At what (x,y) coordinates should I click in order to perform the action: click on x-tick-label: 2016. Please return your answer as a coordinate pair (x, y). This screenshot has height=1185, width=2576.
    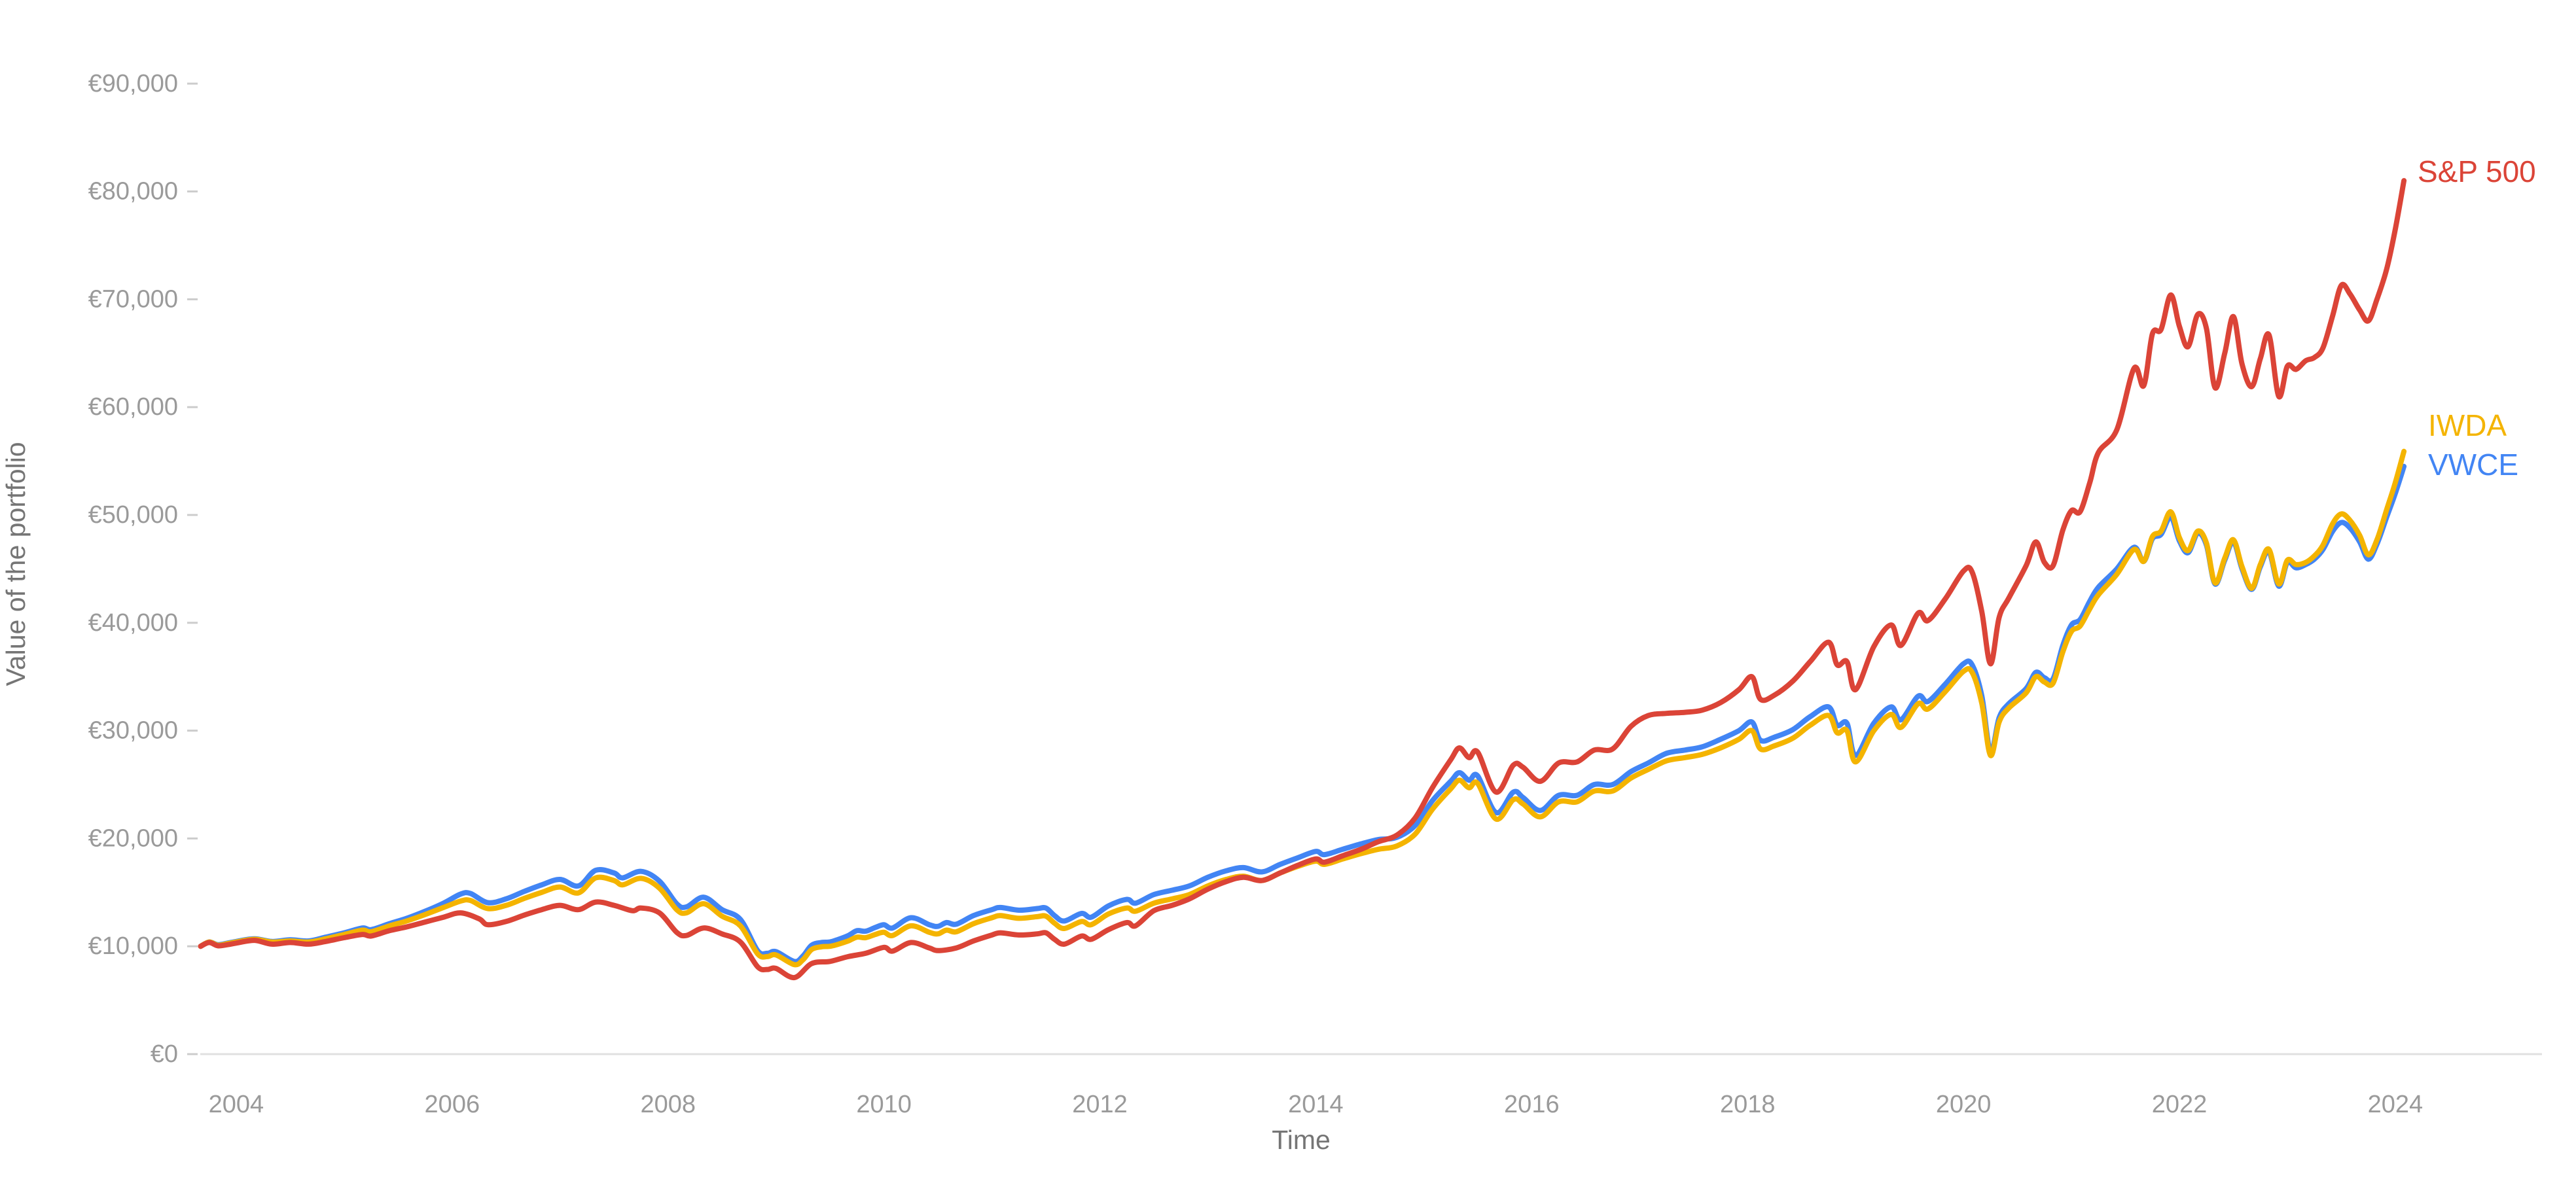
    Looking at the image, I should click on (1532, 1104).